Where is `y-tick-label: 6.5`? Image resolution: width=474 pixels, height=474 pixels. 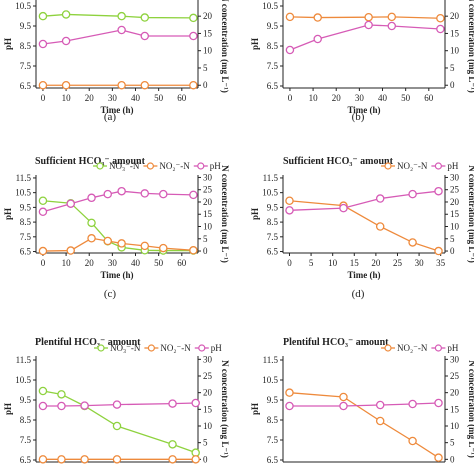 y-tick-label: 6.5 is located at coordinates (273, 460).